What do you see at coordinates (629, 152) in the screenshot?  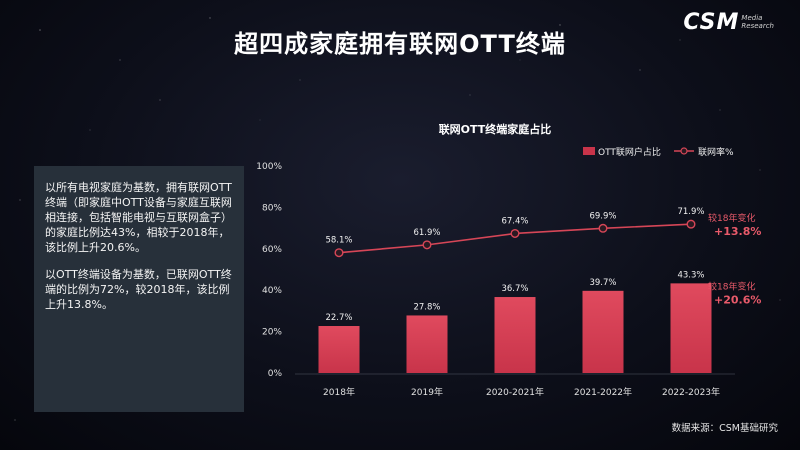 I see `legend-bar-label: OTT联网户占比` at bounding box center [629, 152].